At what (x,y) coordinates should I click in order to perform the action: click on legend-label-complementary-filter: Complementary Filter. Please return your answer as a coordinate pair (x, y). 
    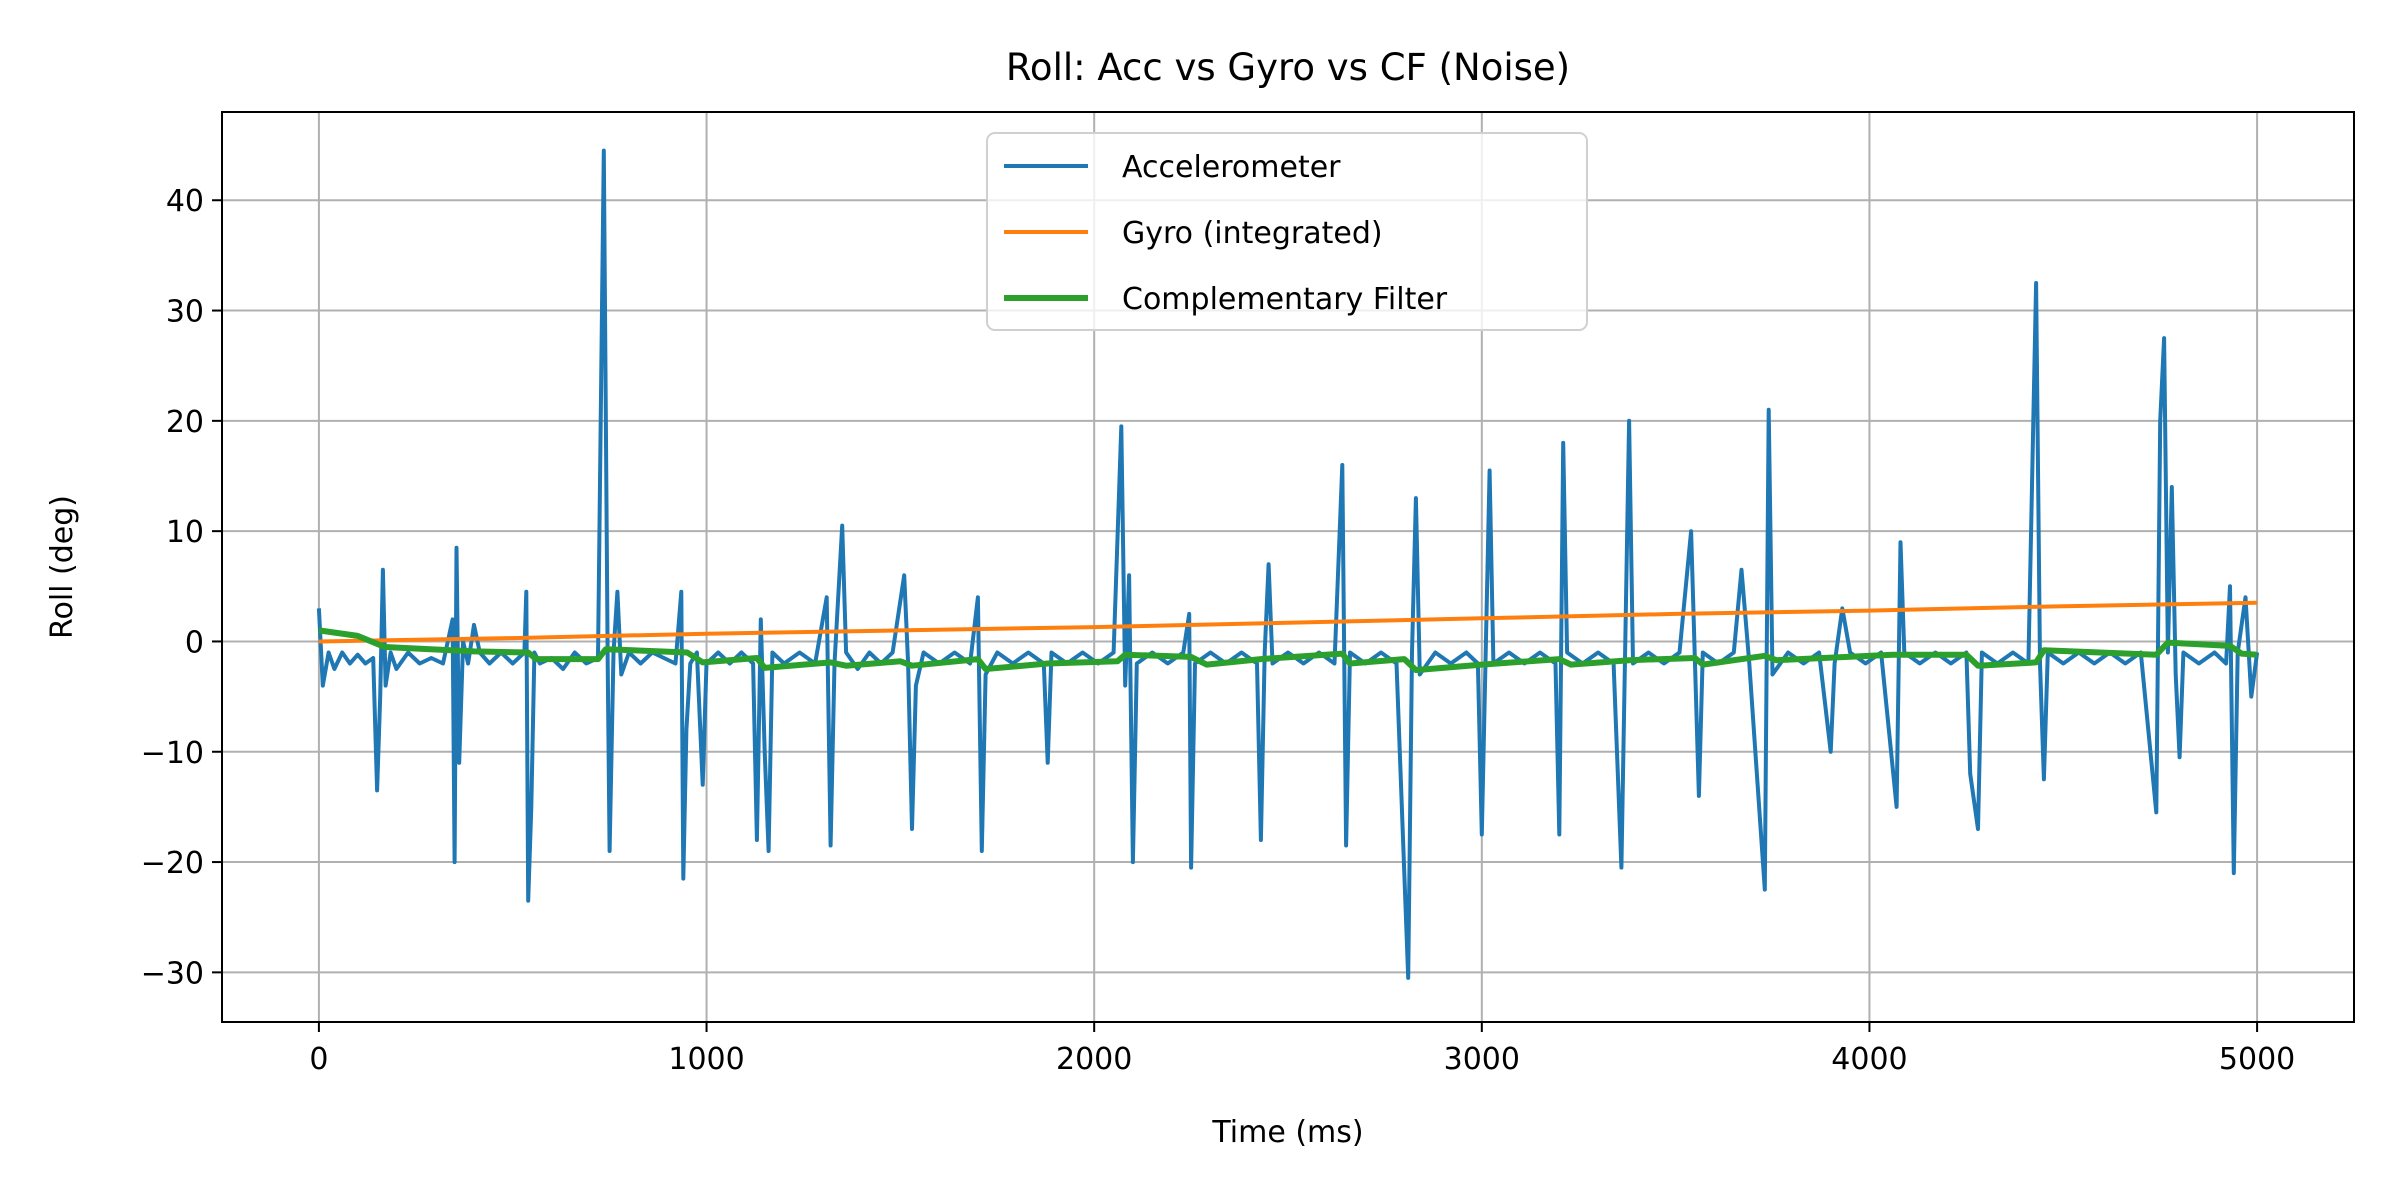
    Looking at the image, I should click on (1285, 299).